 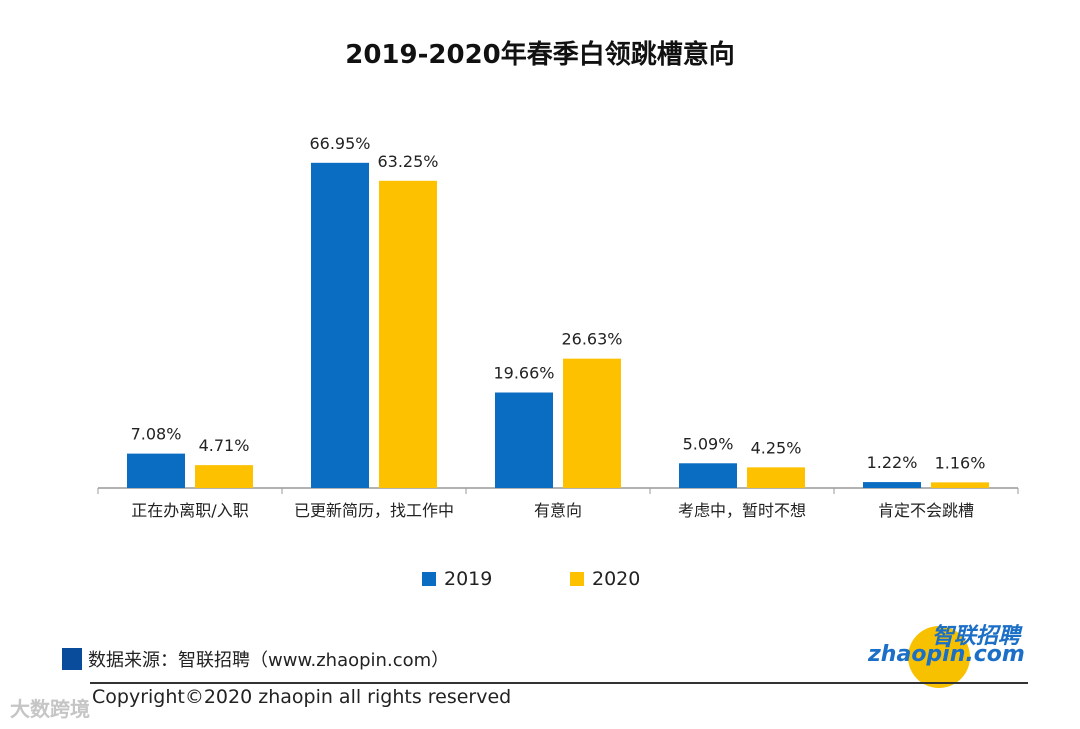 I want to click on legend-label-2020: 2020, so click(x=616, y=579).